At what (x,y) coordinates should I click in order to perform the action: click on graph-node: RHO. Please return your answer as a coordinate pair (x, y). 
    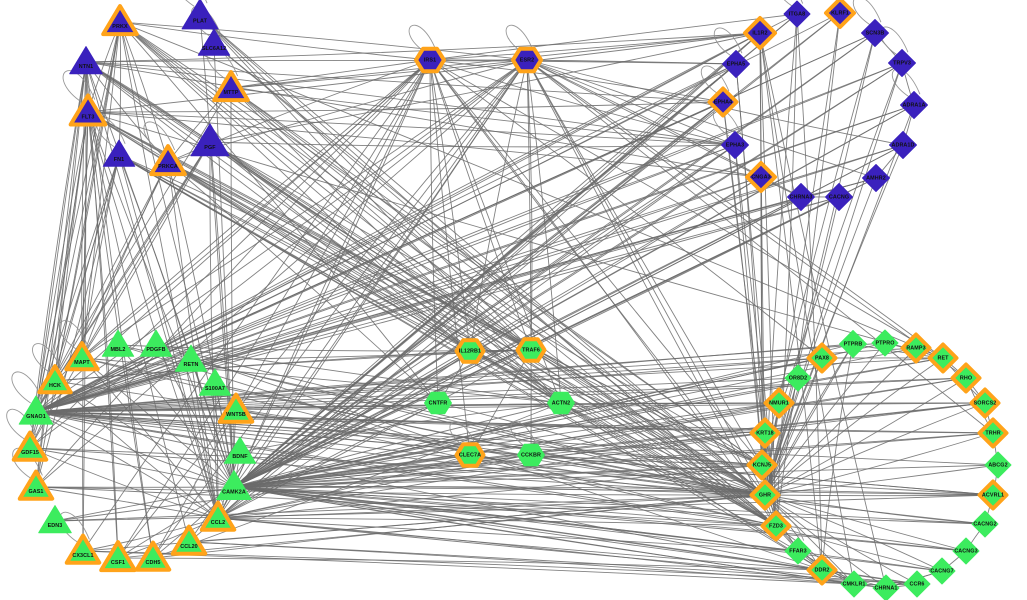
    Looking at the image, I should click on (966, 378).